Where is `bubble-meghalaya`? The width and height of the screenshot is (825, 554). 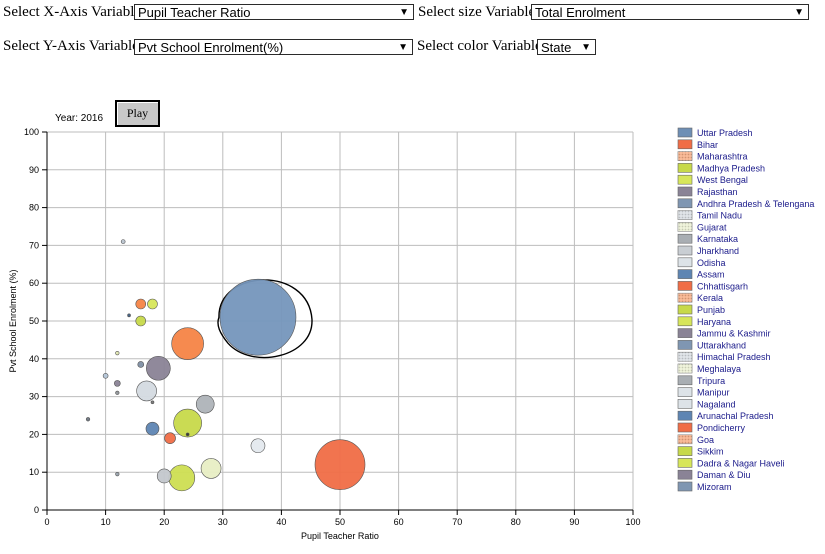
bubble-meghalaya is located at coordinates (117, 353).